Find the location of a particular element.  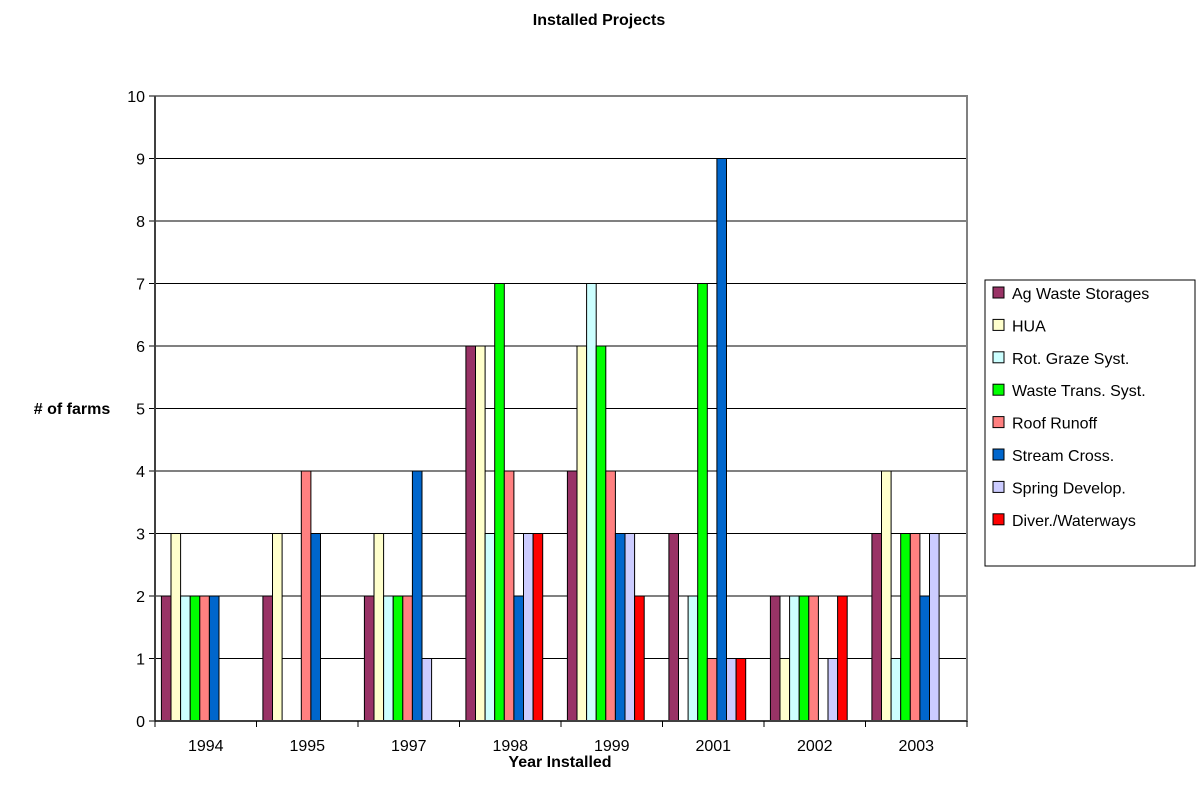

y-tick-label: 2 is located at coordinates (140, 597).